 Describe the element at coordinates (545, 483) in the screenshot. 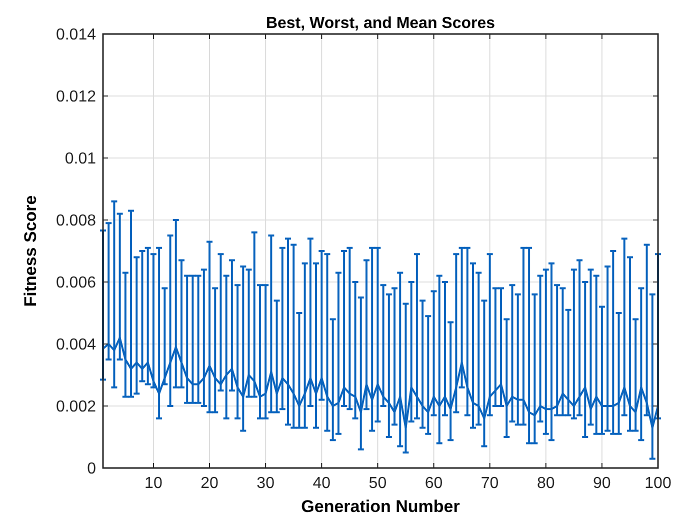

I see `x-tick-label: 80` at that location.